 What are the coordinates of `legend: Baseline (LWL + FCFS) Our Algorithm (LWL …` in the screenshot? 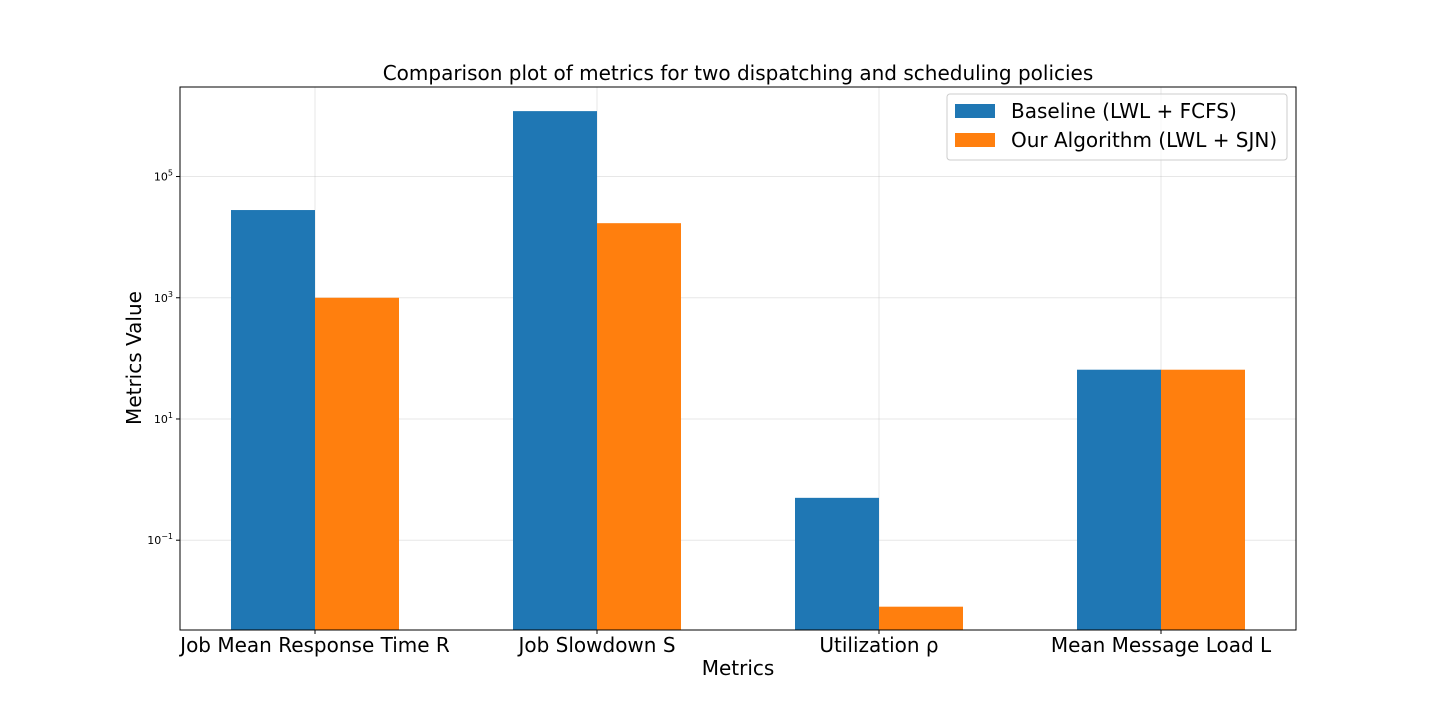 It's located at (1117, 127).